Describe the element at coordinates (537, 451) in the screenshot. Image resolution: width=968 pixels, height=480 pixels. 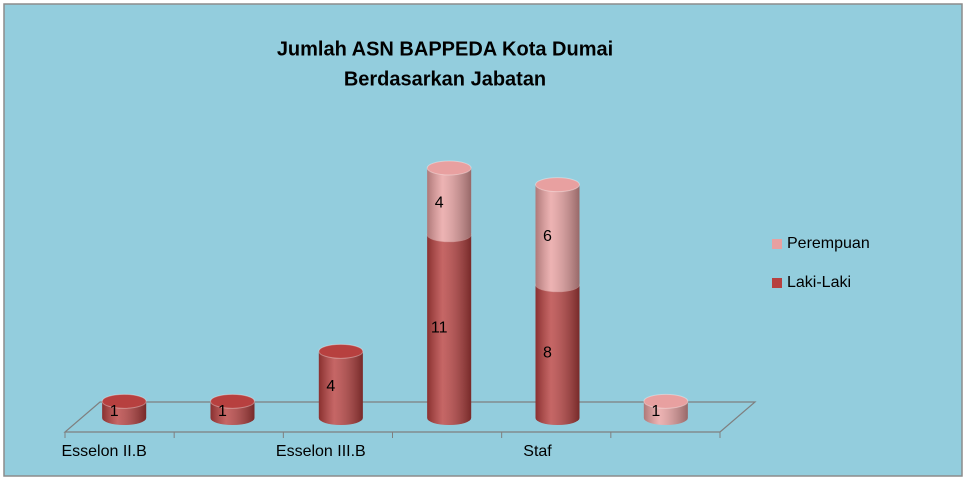
I see `x-tick-label: Staf` at that location.